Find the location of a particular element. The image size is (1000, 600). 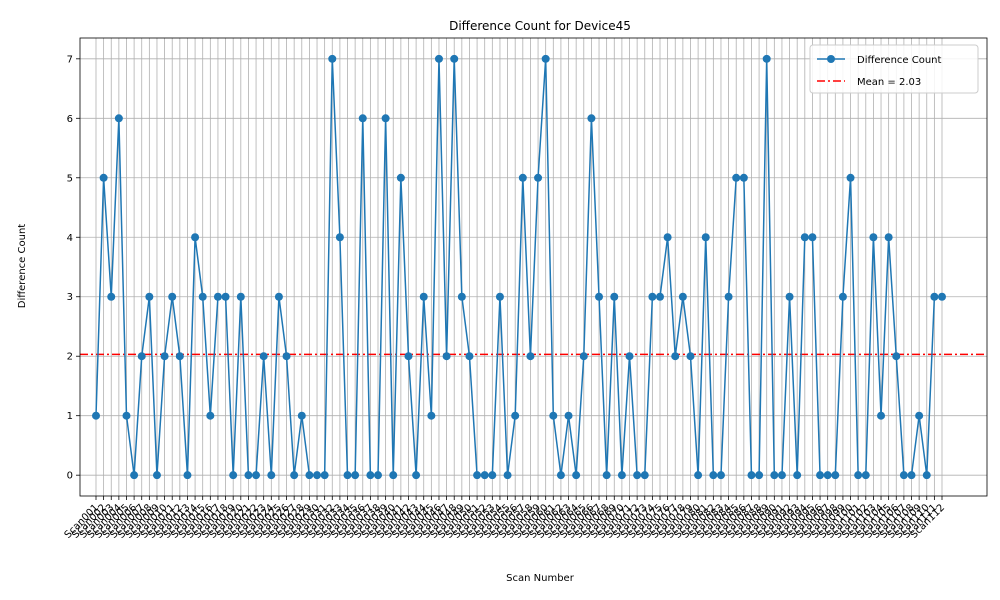

y-axis-label: Difference Count is located at coordinates (22, 266).